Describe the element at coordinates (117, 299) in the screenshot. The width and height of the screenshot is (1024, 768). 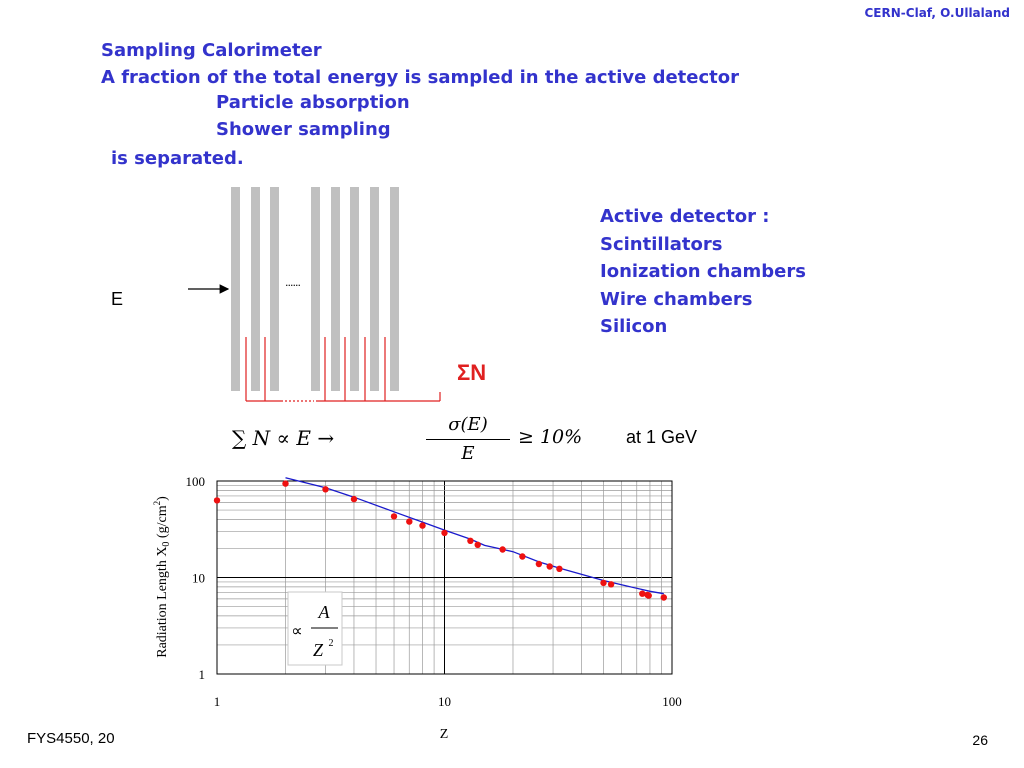
I see `energy-label: E` at that location.